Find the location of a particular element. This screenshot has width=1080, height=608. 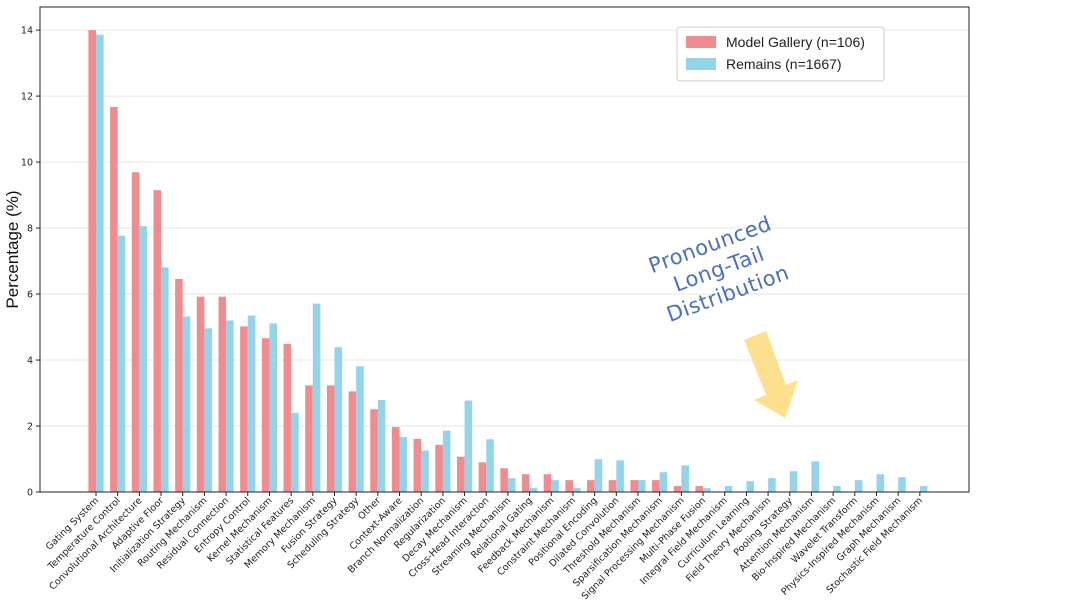

y-tick-label: 0 is located at coordinates (30, 493).